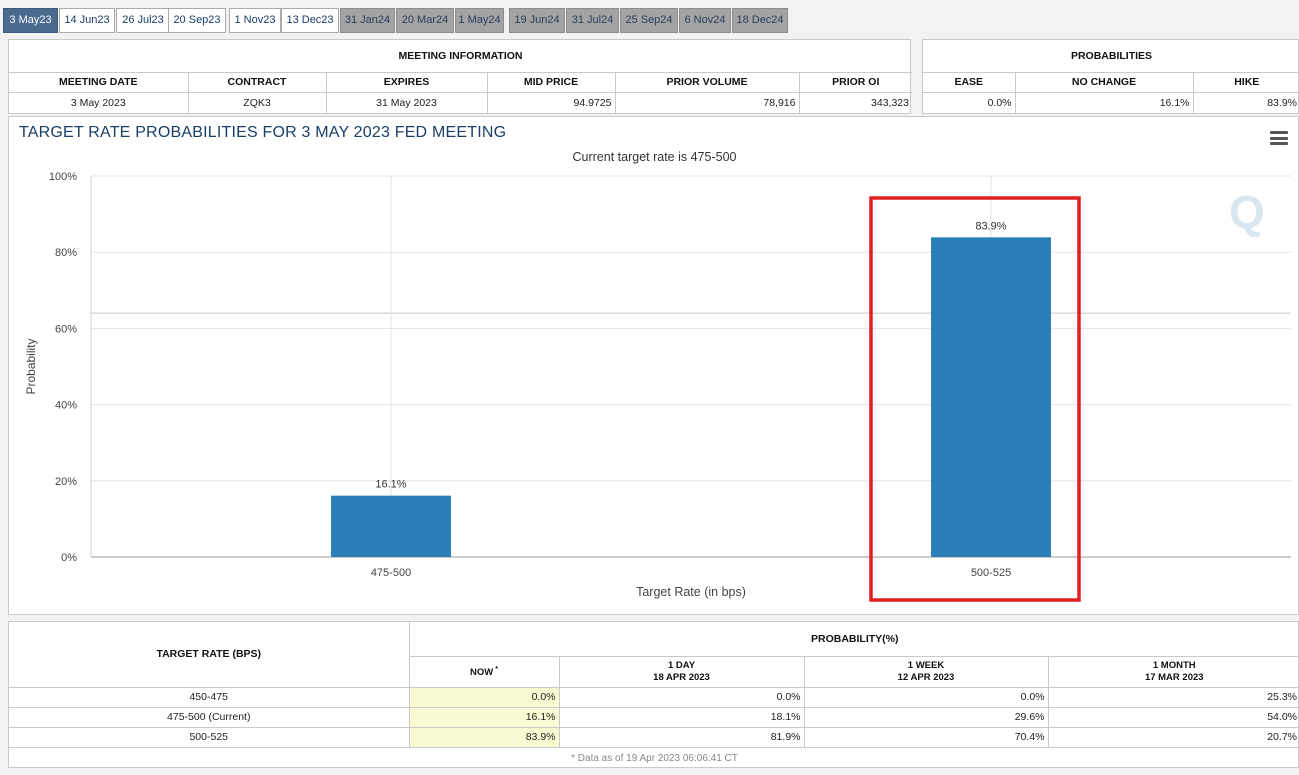 This screenshot has height=775, width=1299. I want to click on probability-column-header-2: 1 WEEK 12 APR 2023, so click(926, 671).